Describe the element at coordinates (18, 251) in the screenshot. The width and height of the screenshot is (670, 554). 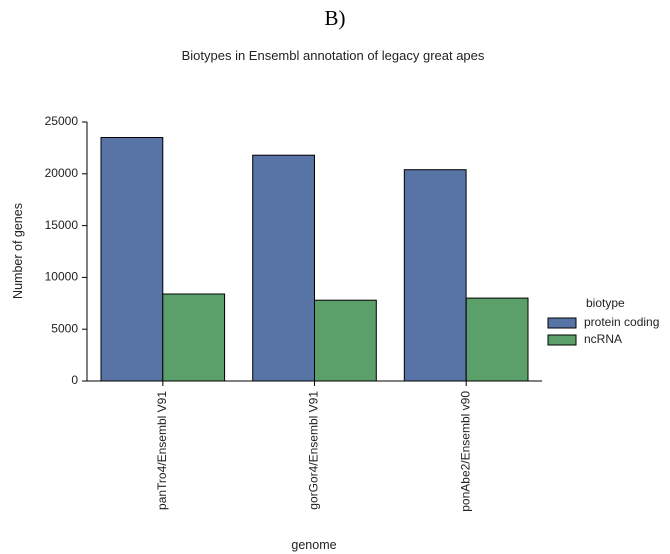
I see `y-axis-title: Number of genes` at that location.